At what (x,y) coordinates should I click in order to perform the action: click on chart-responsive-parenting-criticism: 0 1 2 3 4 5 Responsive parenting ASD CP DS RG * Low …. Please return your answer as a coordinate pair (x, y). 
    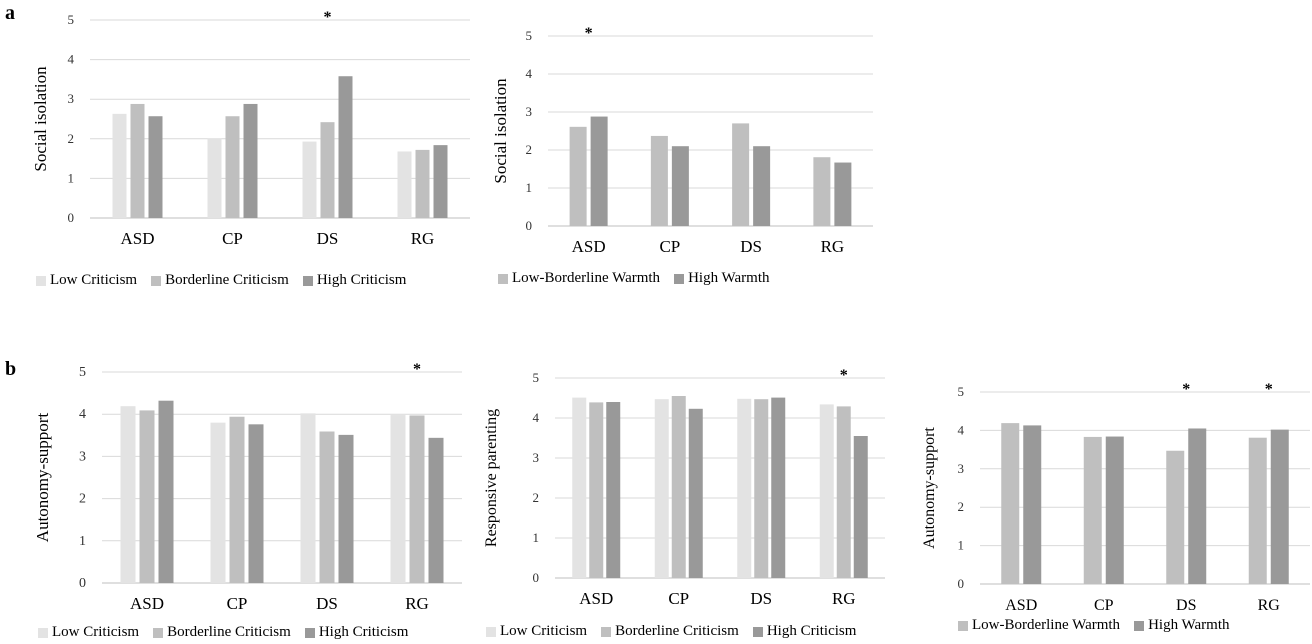
    Looking at the image, I should click on (686, 503).